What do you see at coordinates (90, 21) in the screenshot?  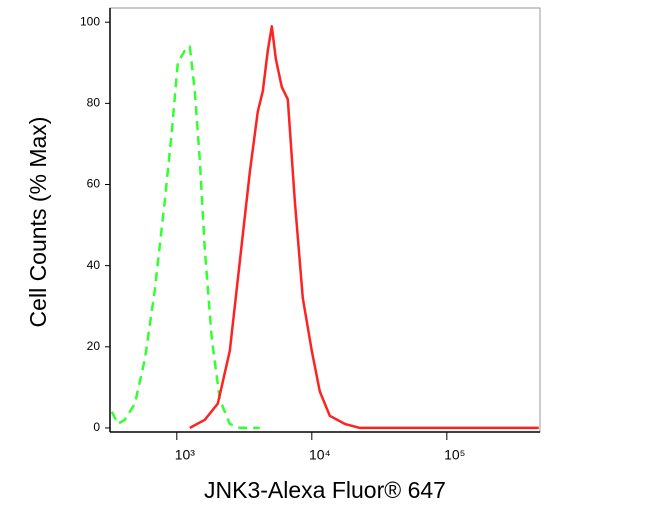 I see `y-tick-label: 100` at bounding box center [90, 21].